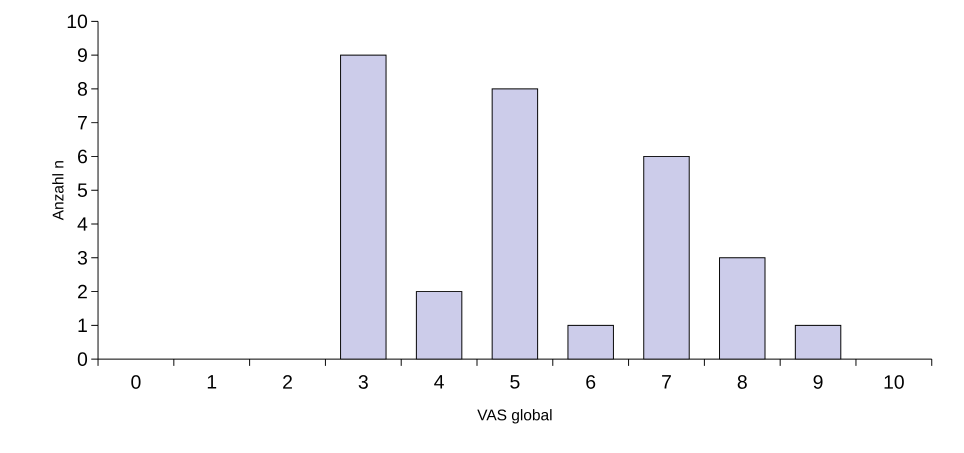  Describe the element at coordinates (82, 156) in the screenshot. I see `y-tick-label: 6` at that location.